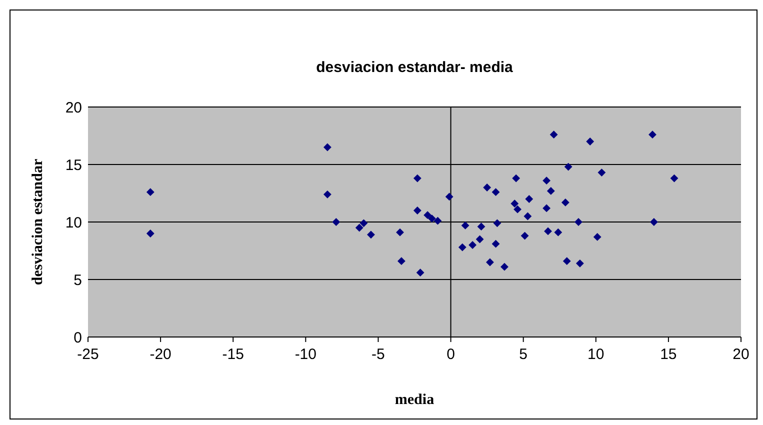 This screenshot has height=425, width=763. I want to click on y-tick-label: 0, so click(78, 337).